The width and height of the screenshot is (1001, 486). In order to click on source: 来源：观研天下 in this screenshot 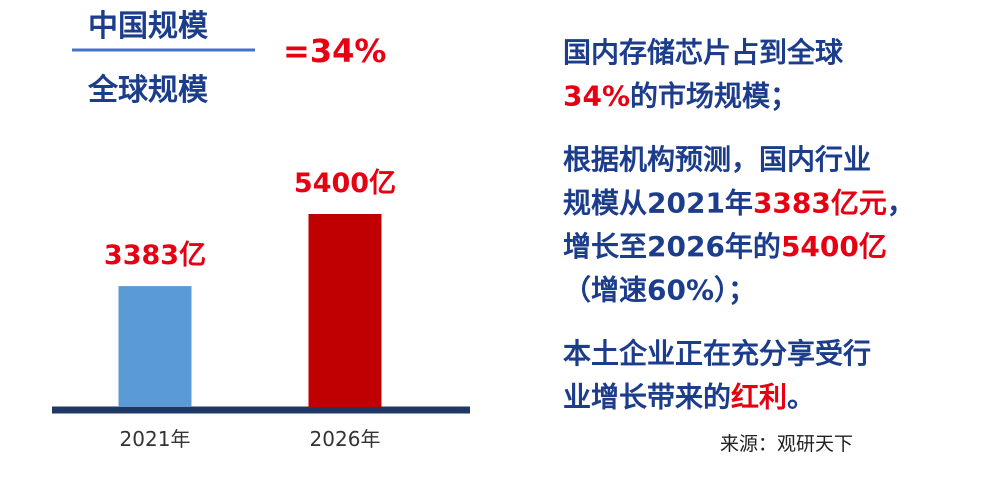, I will do `click(786, 444)`.